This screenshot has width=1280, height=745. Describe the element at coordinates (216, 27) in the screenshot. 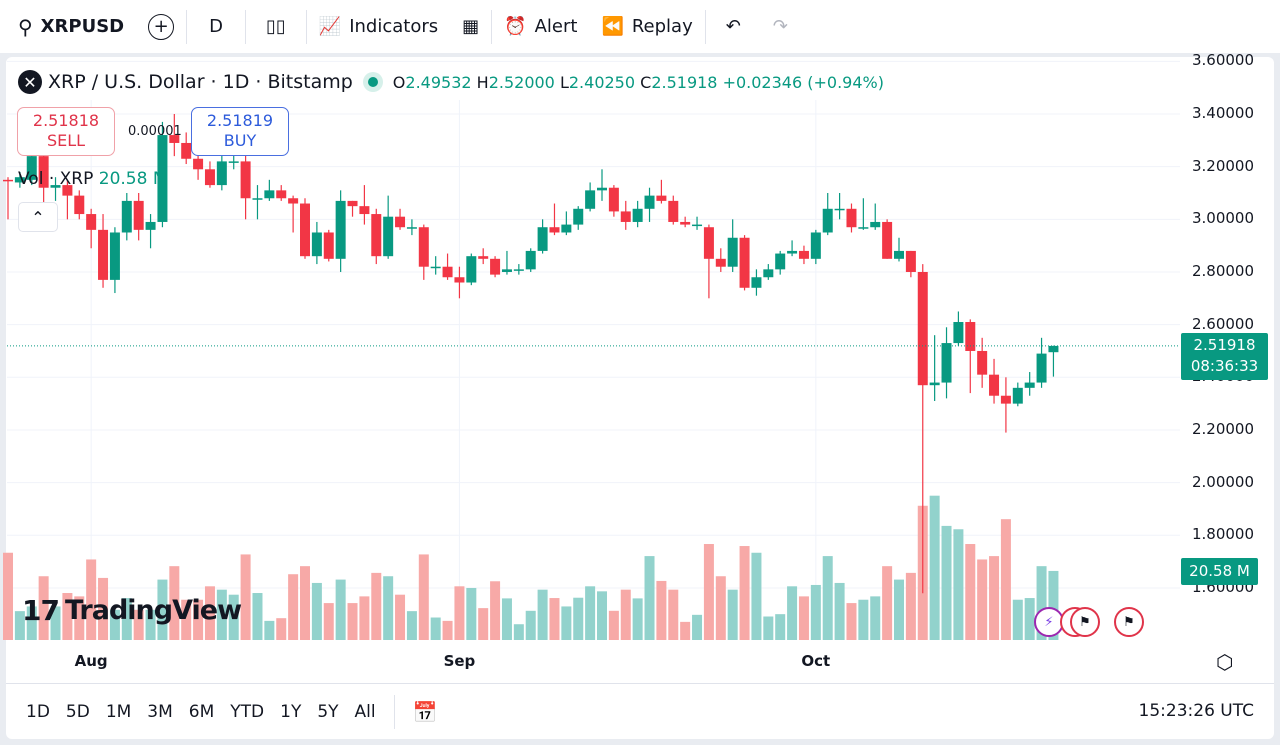

I see `interval-button: D` at that location.